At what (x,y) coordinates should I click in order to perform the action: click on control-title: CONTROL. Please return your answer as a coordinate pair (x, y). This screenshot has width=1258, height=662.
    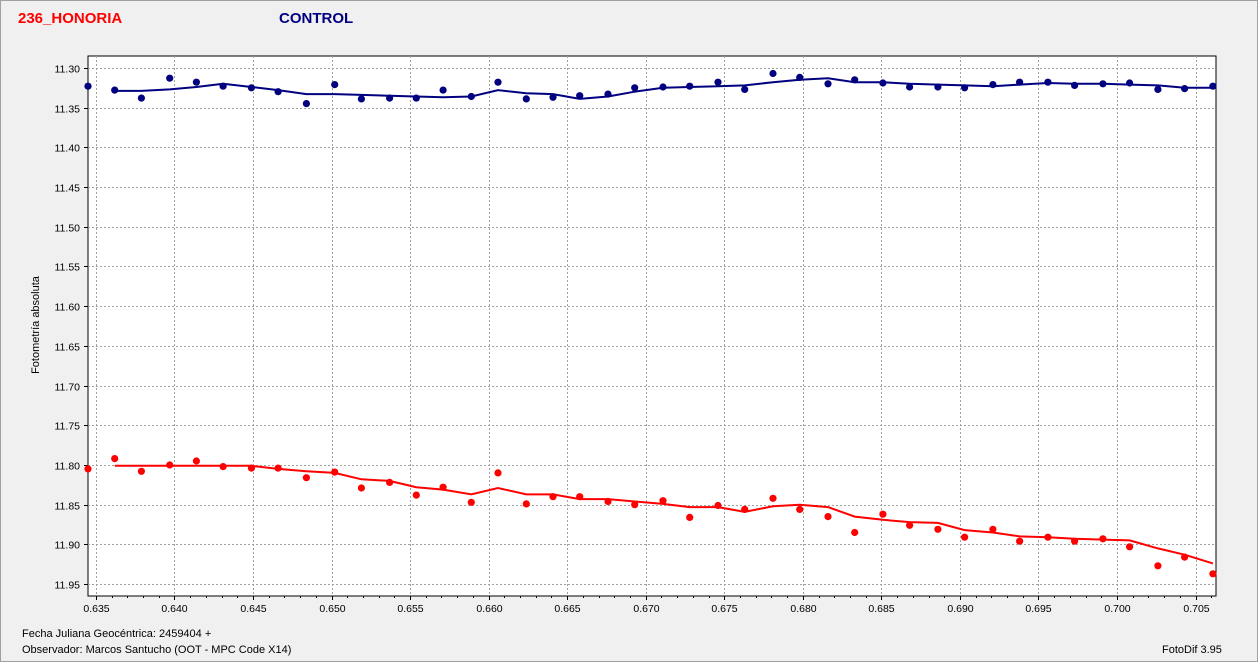
    Looking at the image, I should click on (316, 18).